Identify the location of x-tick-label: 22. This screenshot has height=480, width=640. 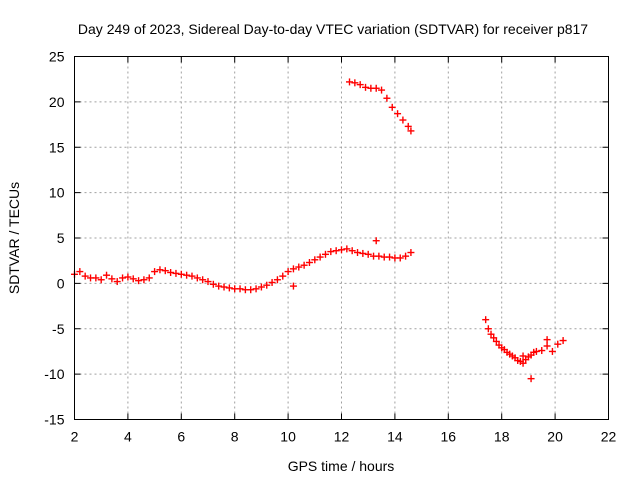
(609, 437).